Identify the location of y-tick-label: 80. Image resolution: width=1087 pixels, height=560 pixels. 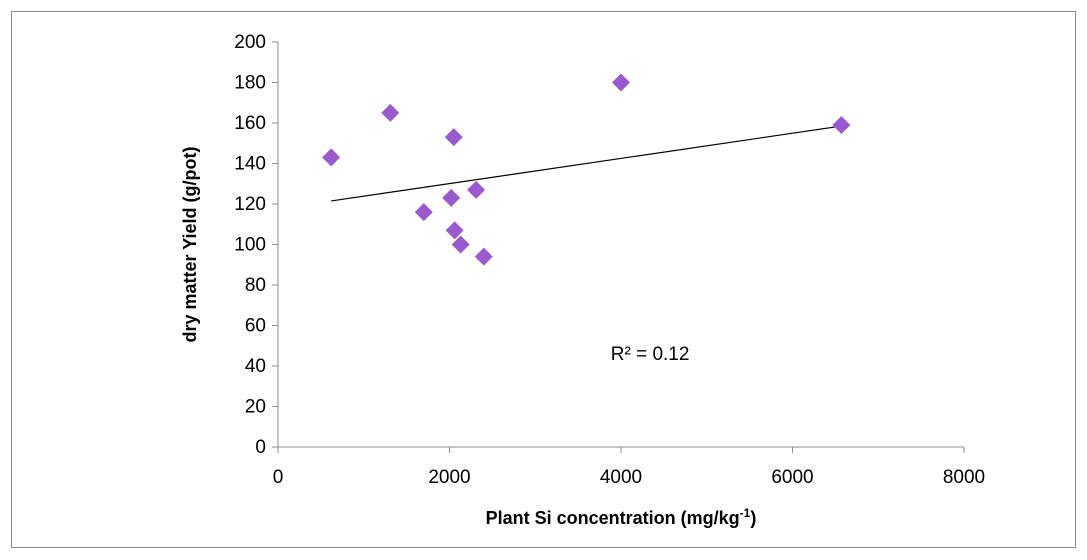
(255, 285).